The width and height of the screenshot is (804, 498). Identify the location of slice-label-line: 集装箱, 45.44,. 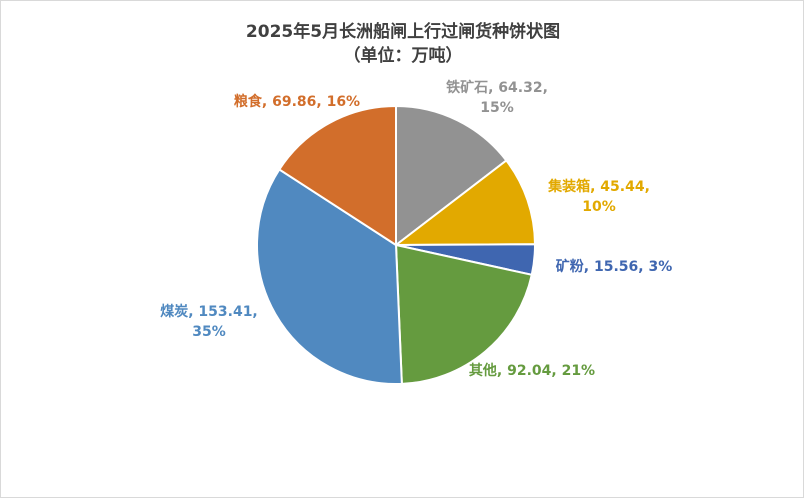
(598, 186).